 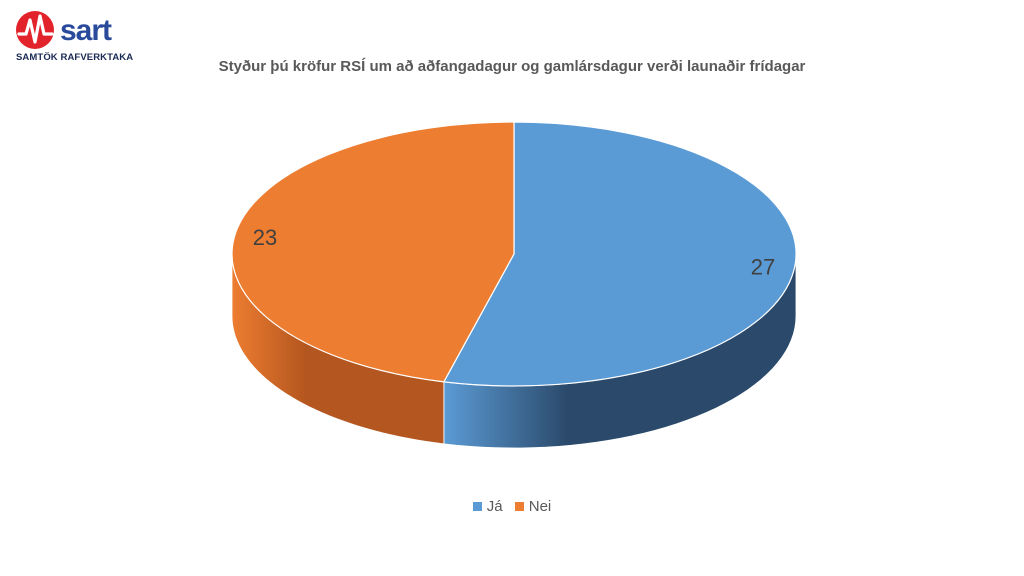 I want to click on logo-mark-icon, so click(x=35, y=30).